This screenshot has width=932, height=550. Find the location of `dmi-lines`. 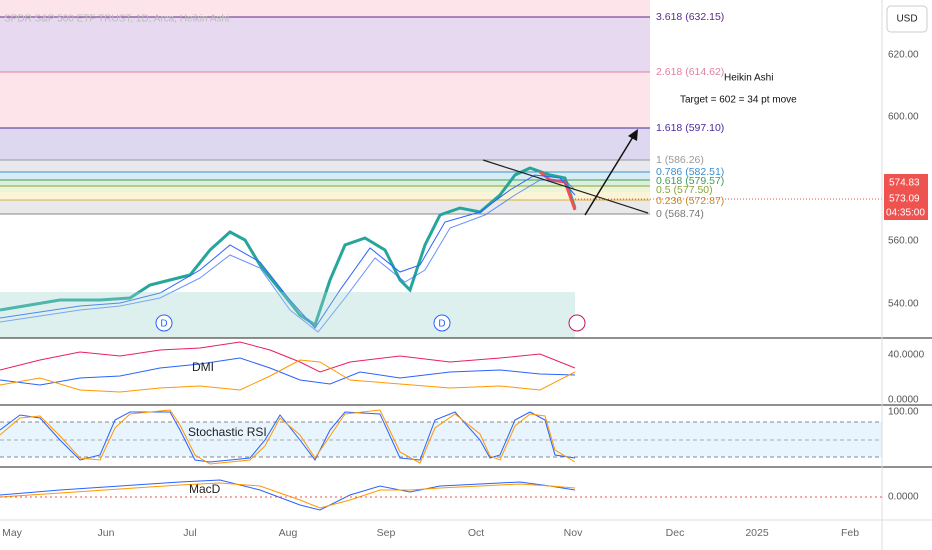

dmi-lines is located at coordinates (288, 367).